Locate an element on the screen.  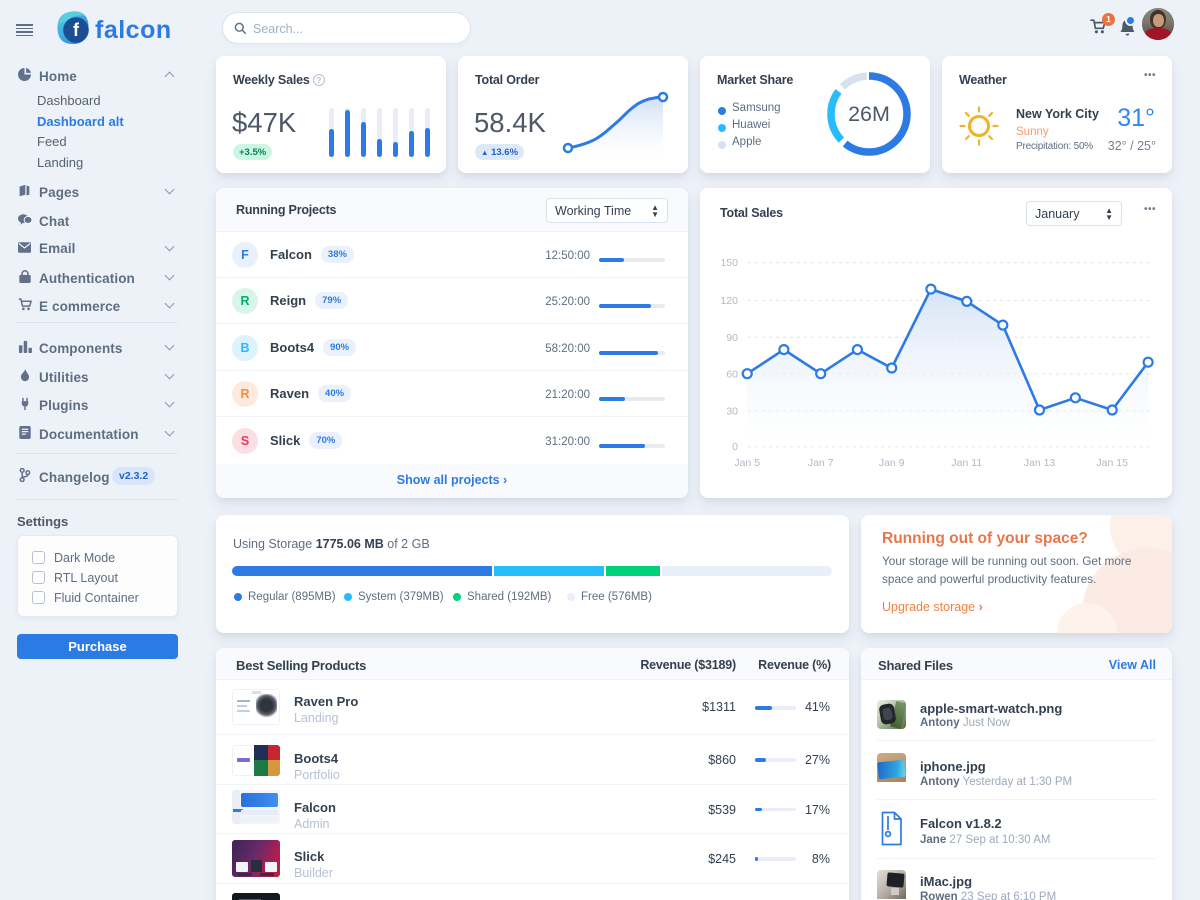
svg-text: Jan 9 is located at coordinates (892, 463).